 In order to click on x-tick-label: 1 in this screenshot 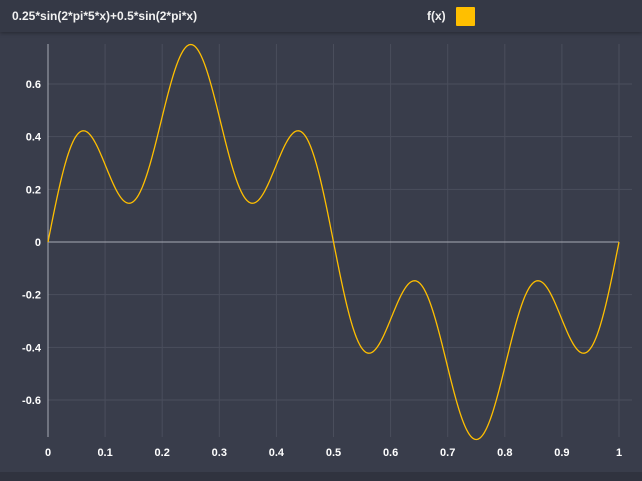, I will do `click(619, 453)`.